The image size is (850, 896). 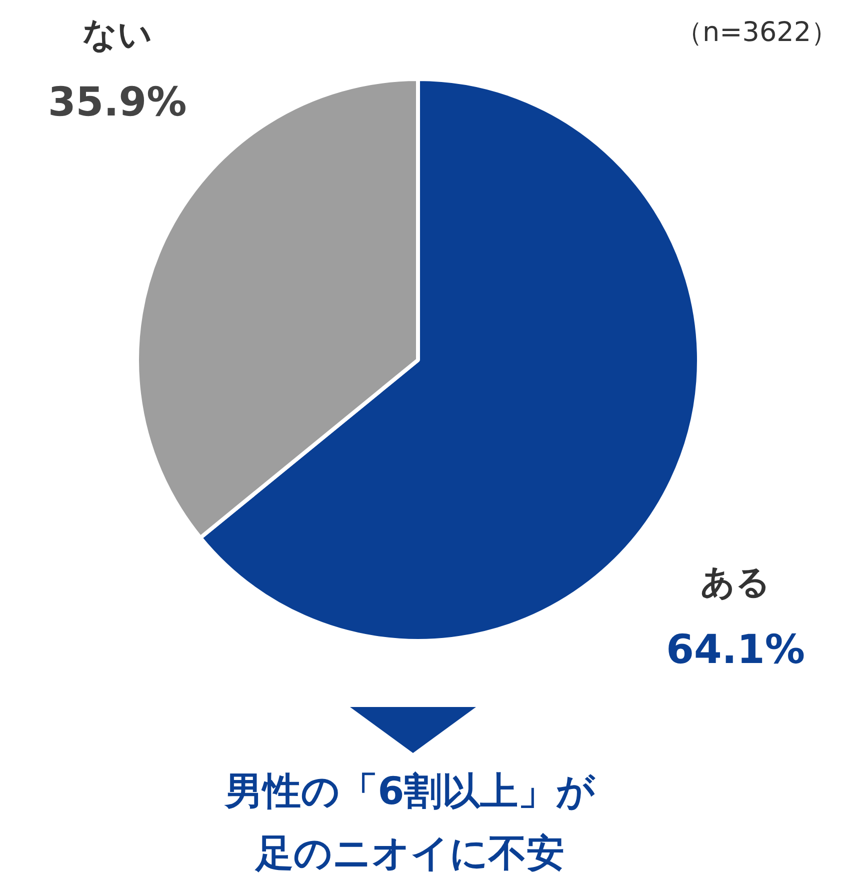 I want to click on text: 足のニオイに不安, so click(x=410, y=853).